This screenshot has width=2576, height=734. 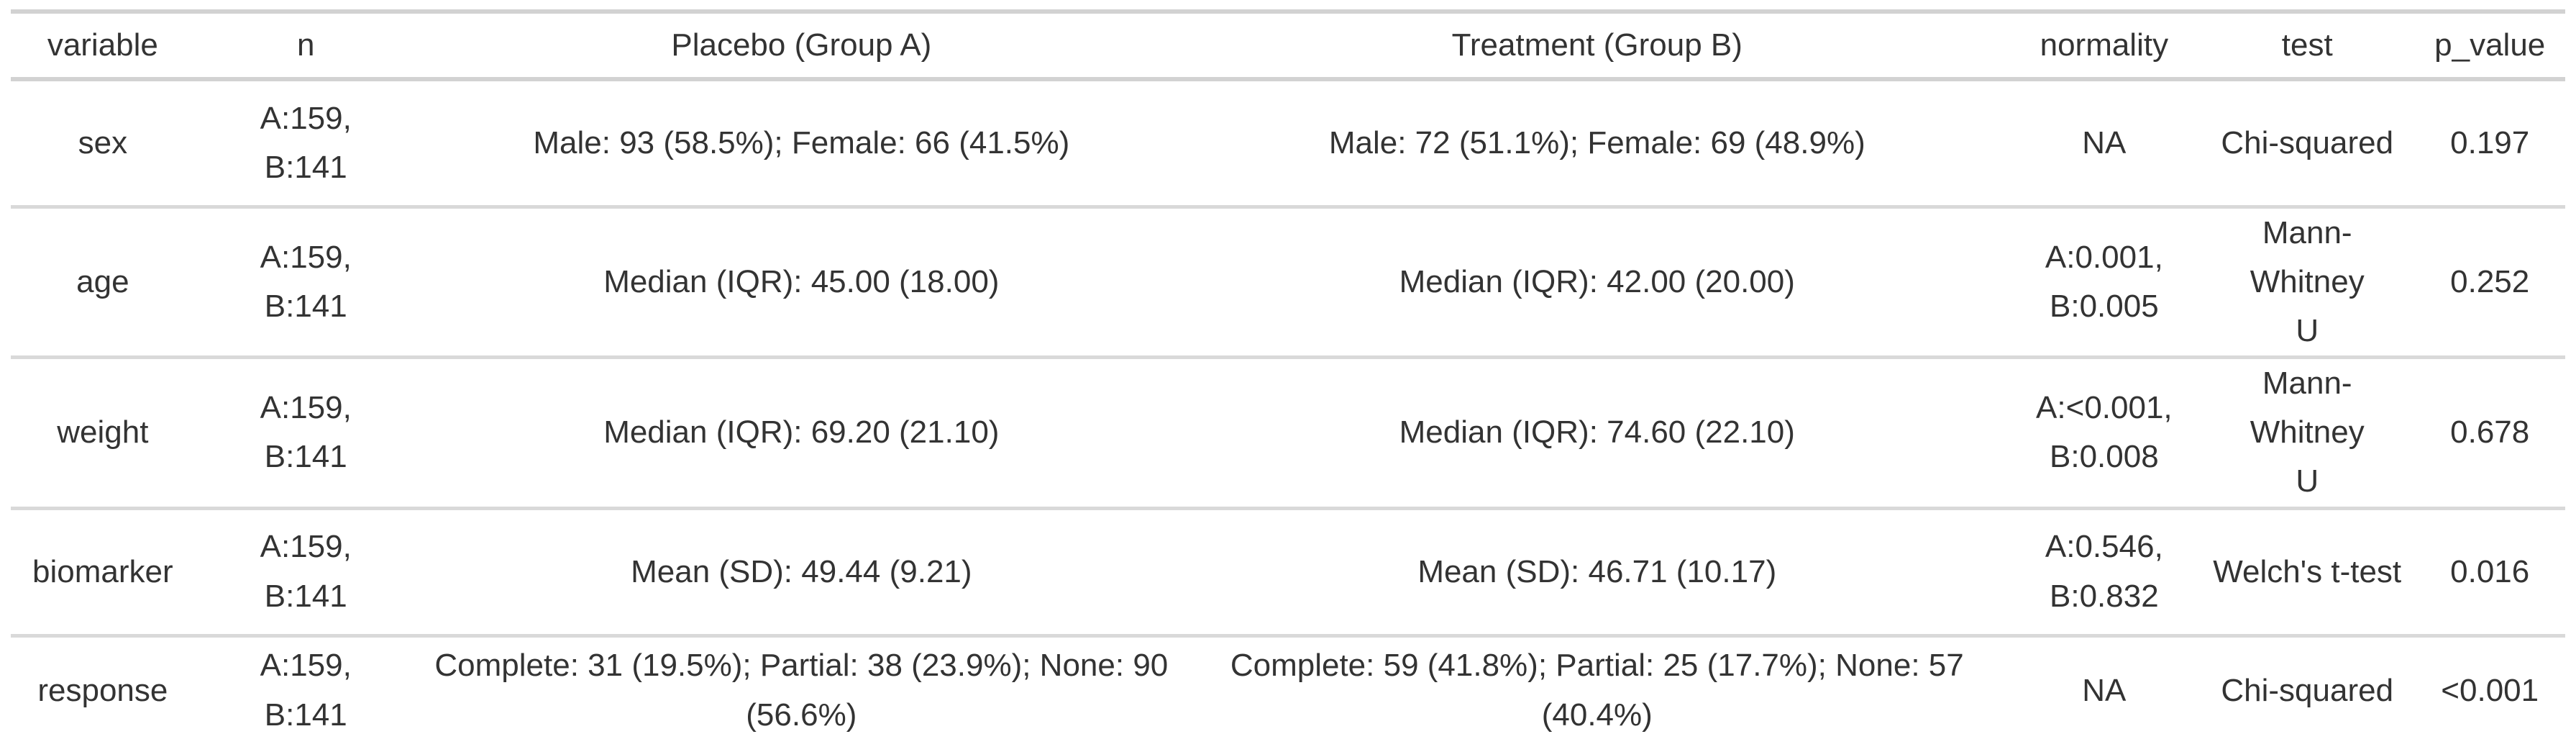 I want to click on cell-variable: biomarker, so click(x=103, y=573).